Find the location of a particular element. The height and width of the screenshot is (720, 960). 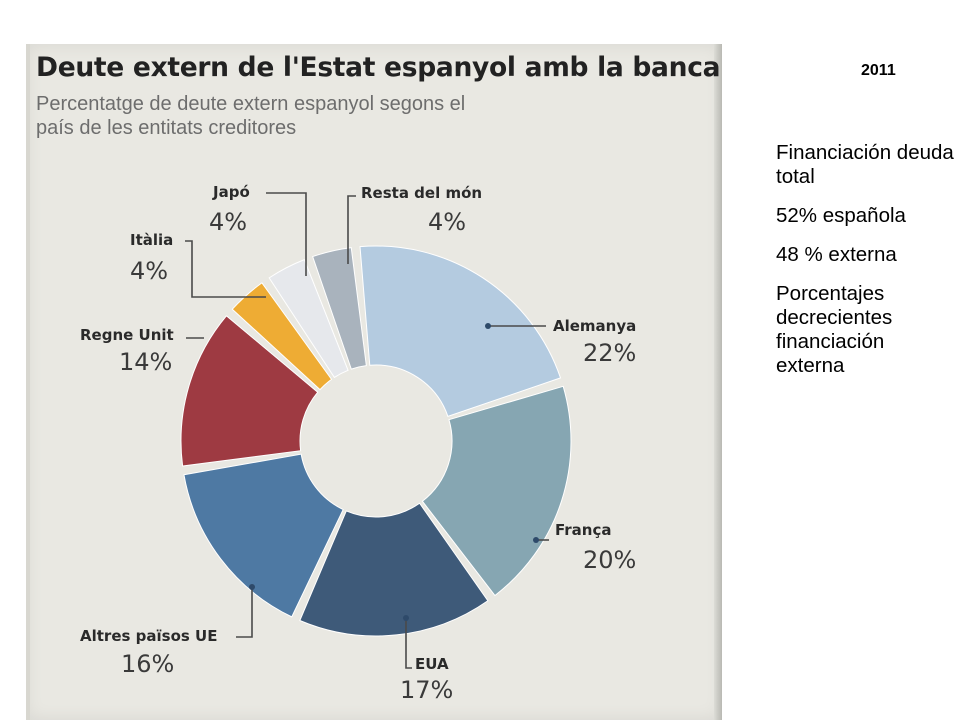

label-altres-paisos-ue: Altres països UE is located at coordinates (148, 636).